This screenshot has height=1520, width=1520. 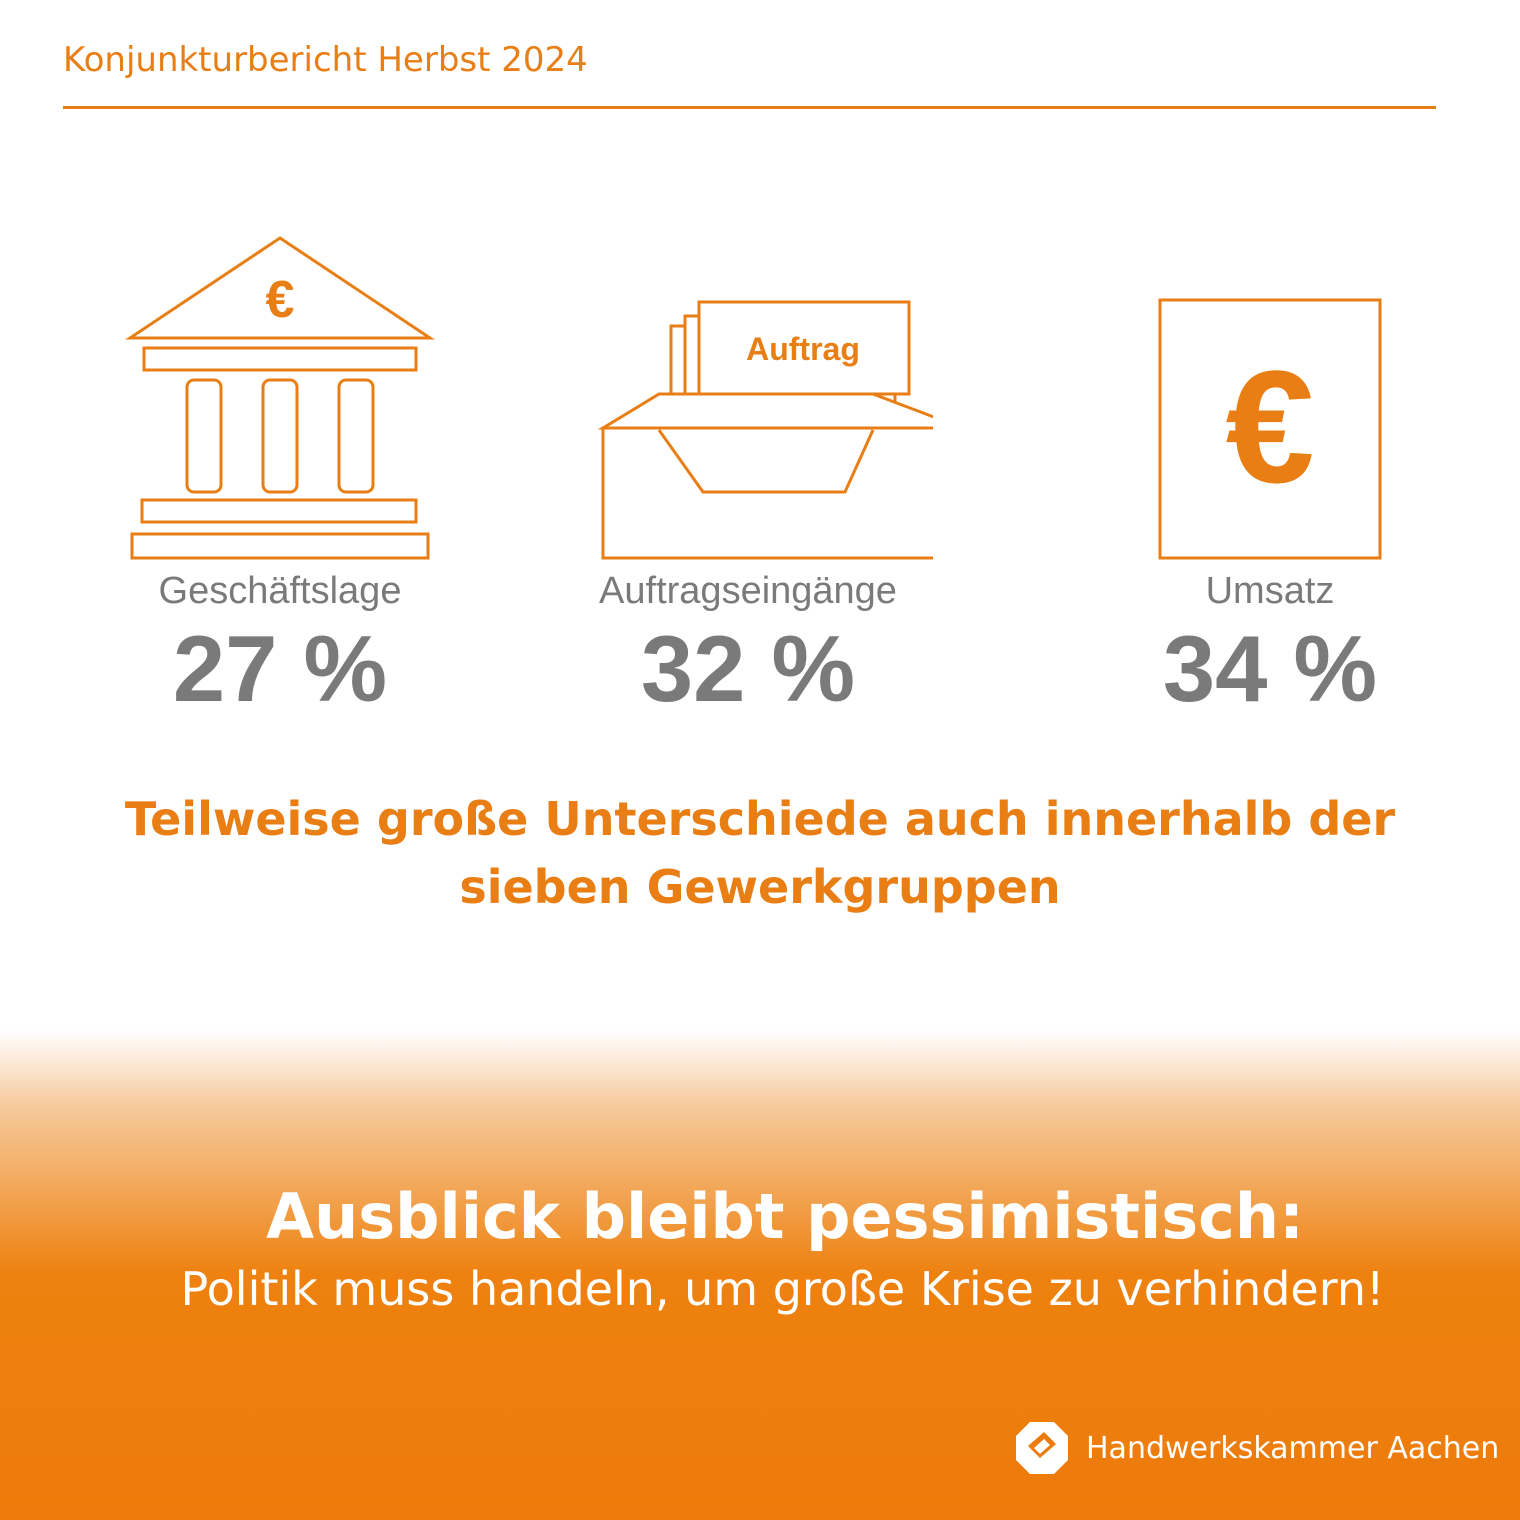 I want to click on stat-umsatz: € Umsatz 34 %, so click(x=1270, y=475).